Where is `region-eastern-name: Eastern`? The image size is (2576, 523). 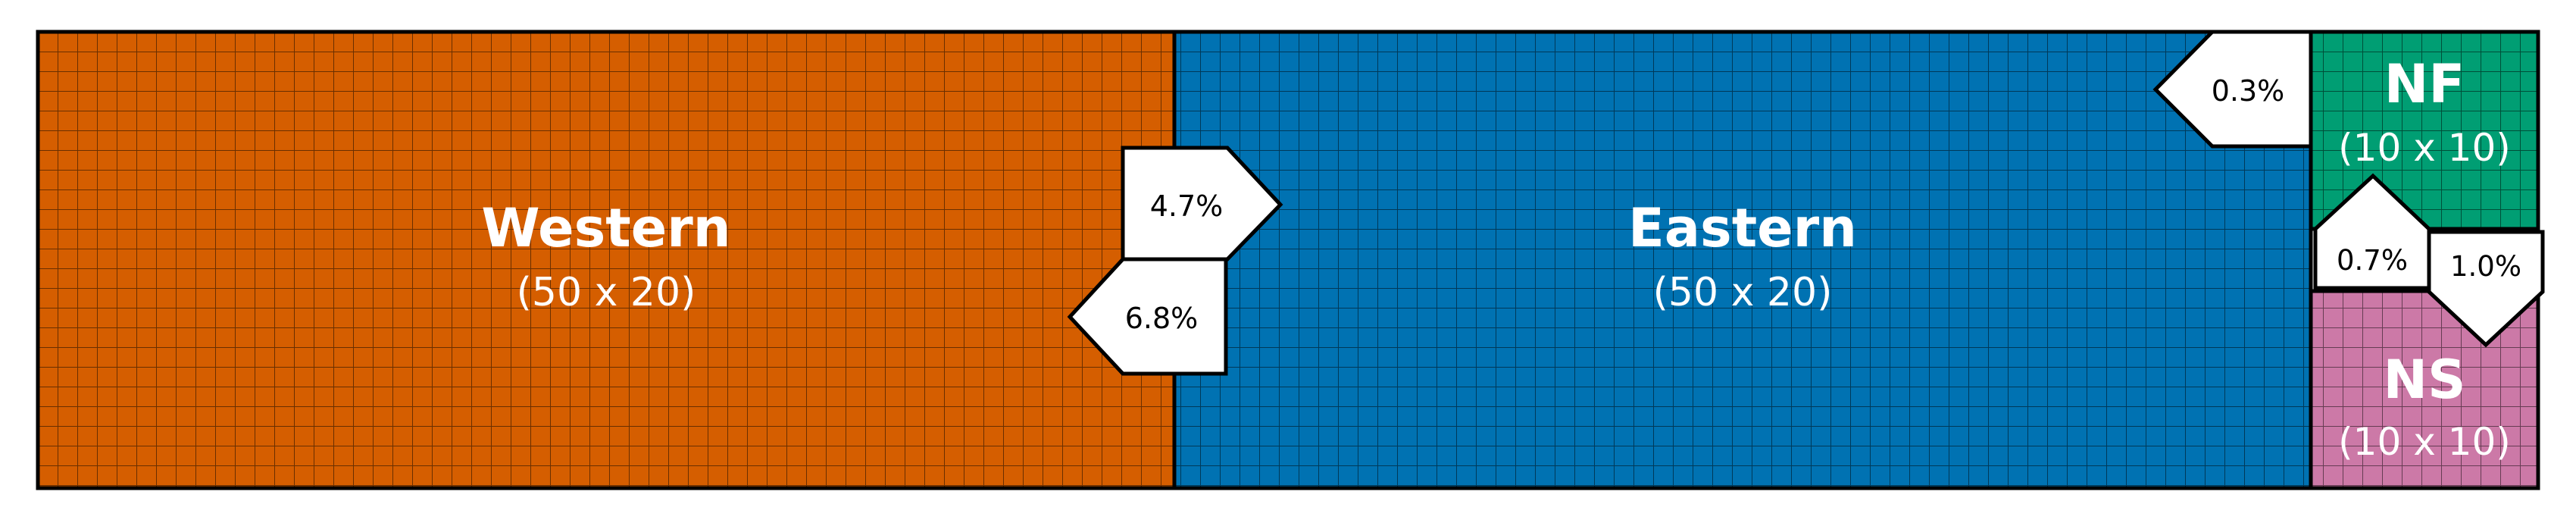
region-eastern-name: Eastern is located at coordinates (1742, 228).